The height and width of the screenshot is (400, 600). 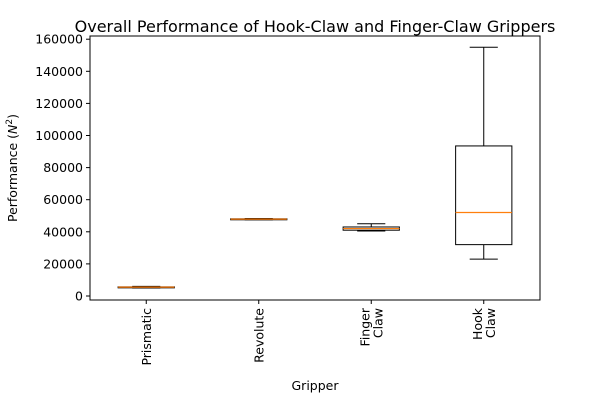 What do you see at coordinates (146, 337) in the screenshot?
I see `x-tick-label: Prismatic` at bounding box center [146, 337].